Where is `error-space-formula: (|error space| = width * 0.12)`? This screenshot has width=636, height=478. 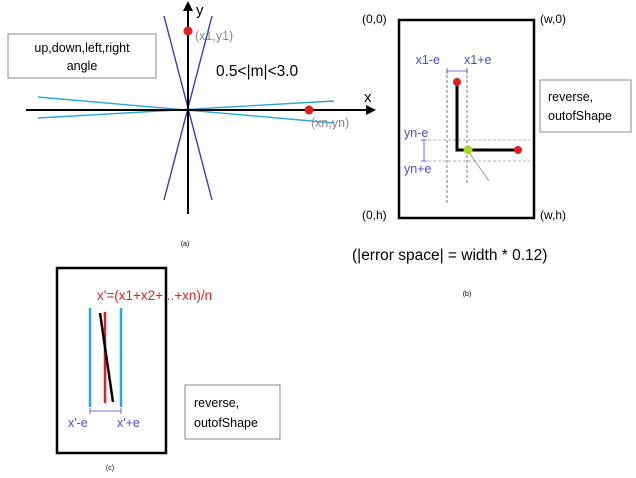 error-space-formula: (|error space| = width * 0.12) is located at coordinates (449, 255).